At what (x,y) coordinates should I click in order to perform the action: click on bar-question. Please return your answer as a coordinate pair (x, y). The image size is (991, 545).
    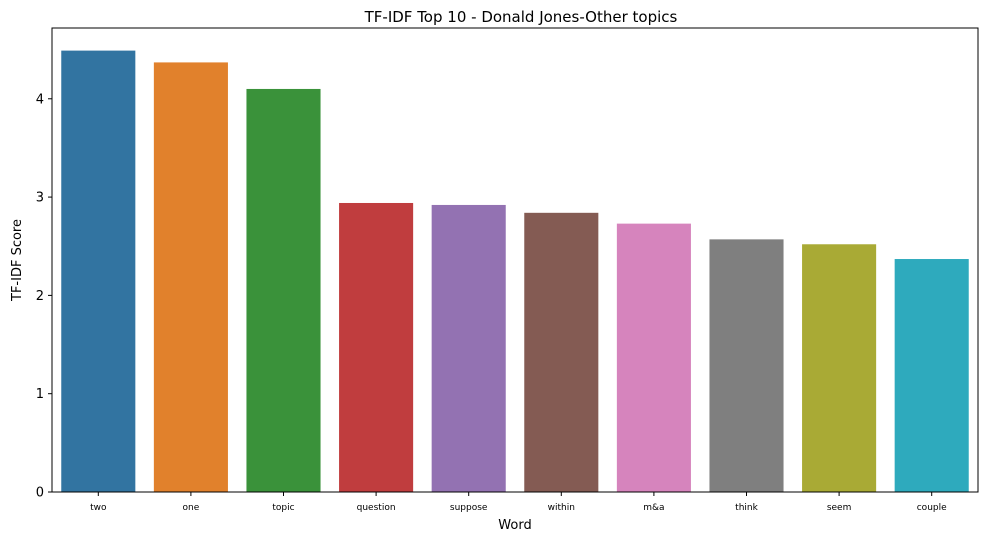
    Looking at the image, I should click on (376, 347).